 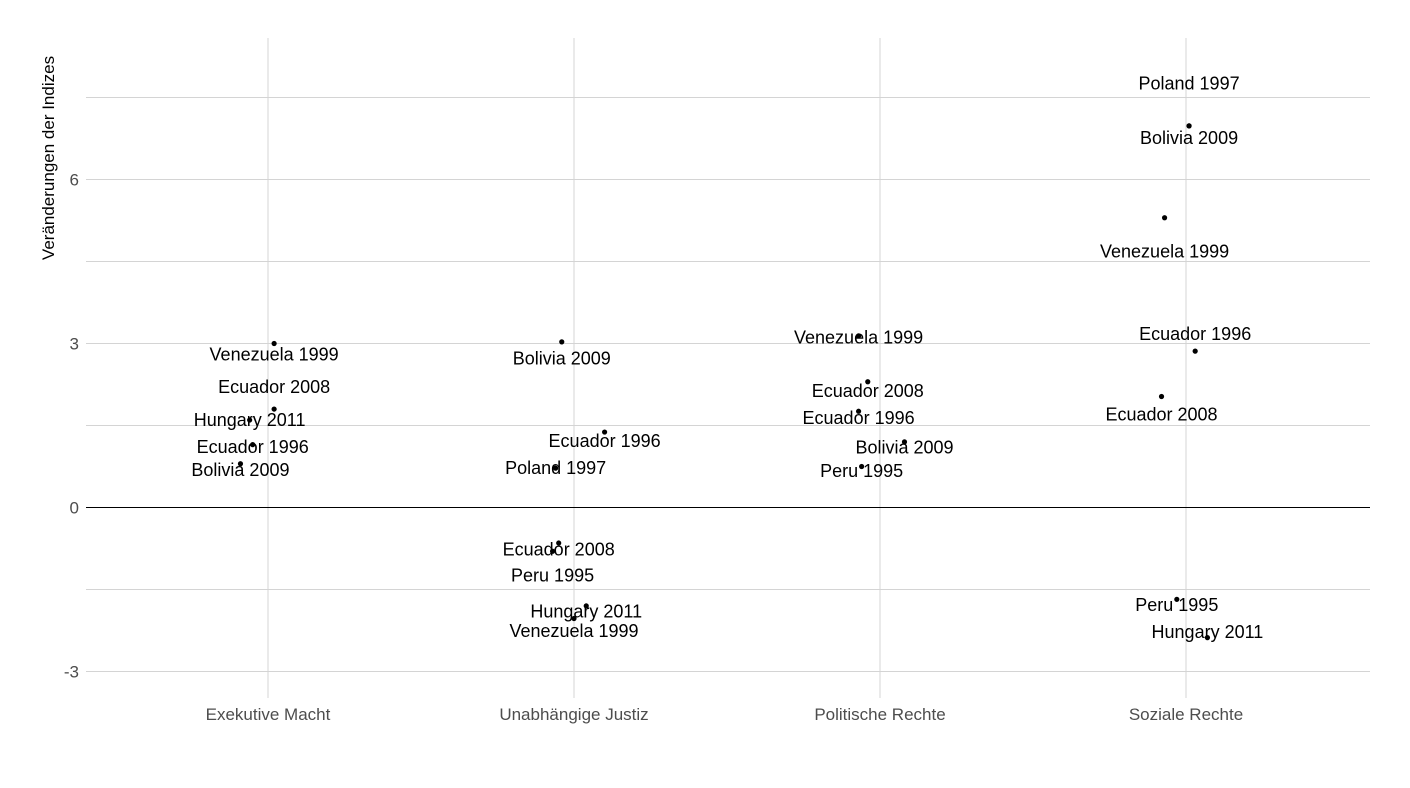 What do you see at coordinates (74, 179) in the screenshot?
I see `y-tick-label: 6` at bounding box center [74, 179].